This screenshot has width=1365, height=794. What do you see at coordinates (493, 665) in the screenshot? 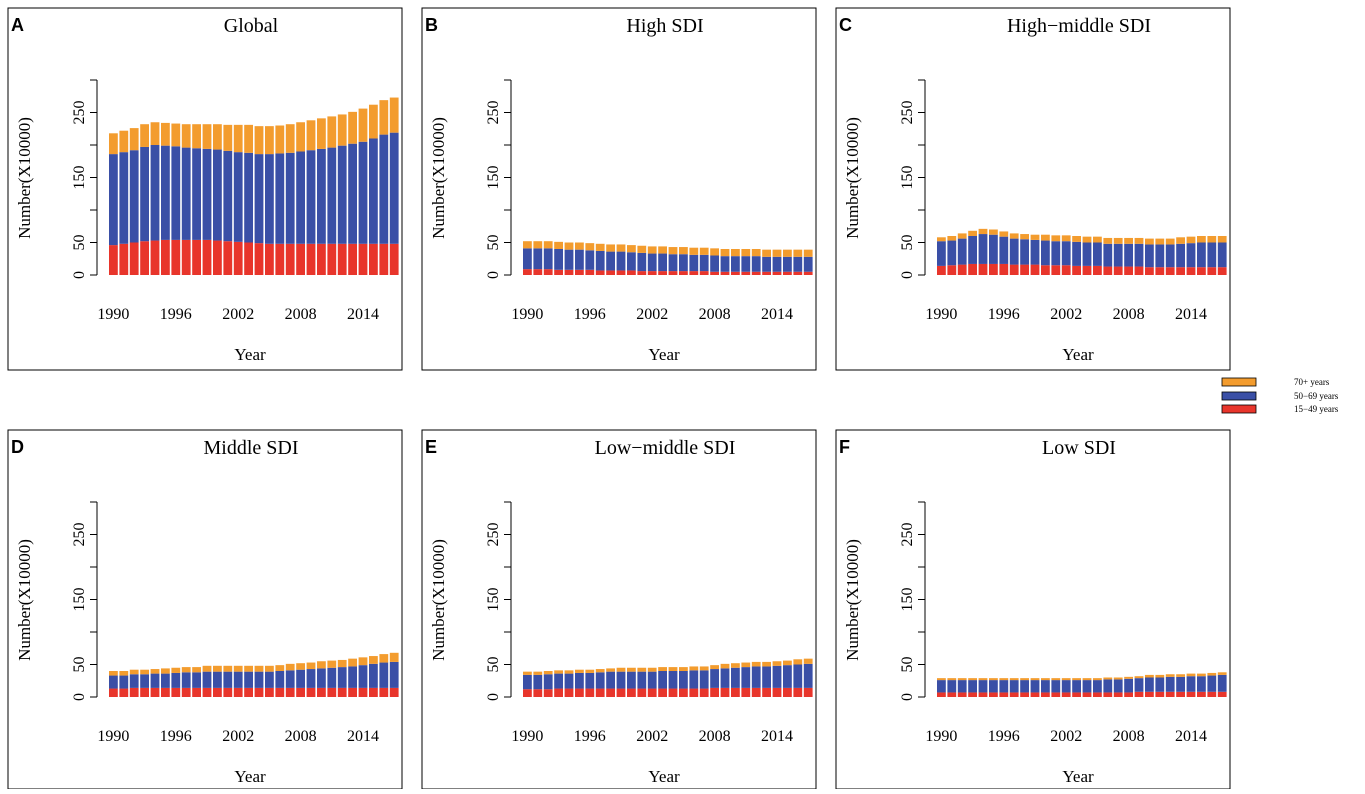
I see `panel-e-ytick-label: 50` at bounding box center [493, 665].